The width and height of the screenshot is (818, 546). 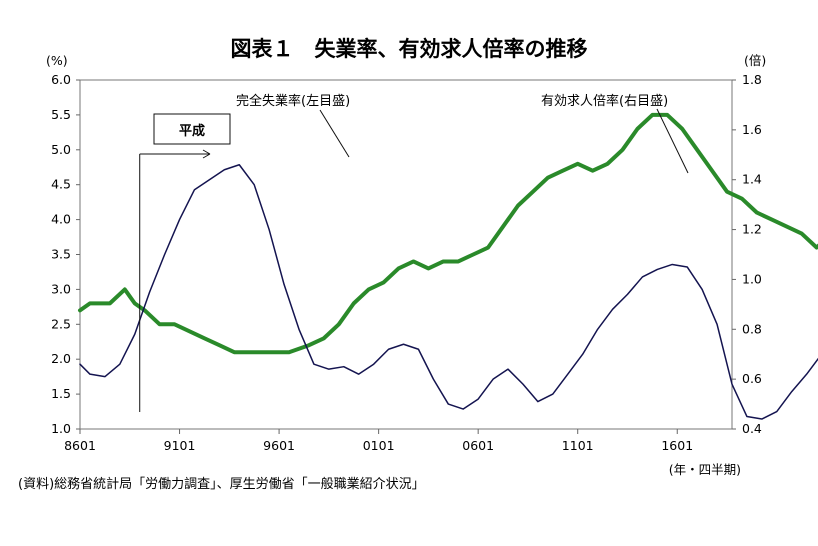 What do you see at coordinates (57, 60) in the screenshot?
I see `left-axis-unit: (%)` at bounding box center [57, 60].